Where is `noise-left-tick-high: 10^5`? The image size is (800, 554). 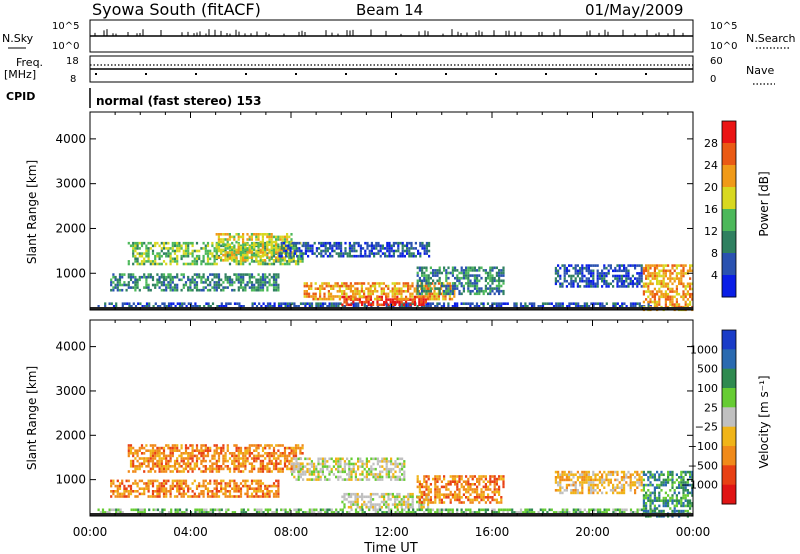 noise-left-tick-high: 10^5 is located at coordinates (65, 26).